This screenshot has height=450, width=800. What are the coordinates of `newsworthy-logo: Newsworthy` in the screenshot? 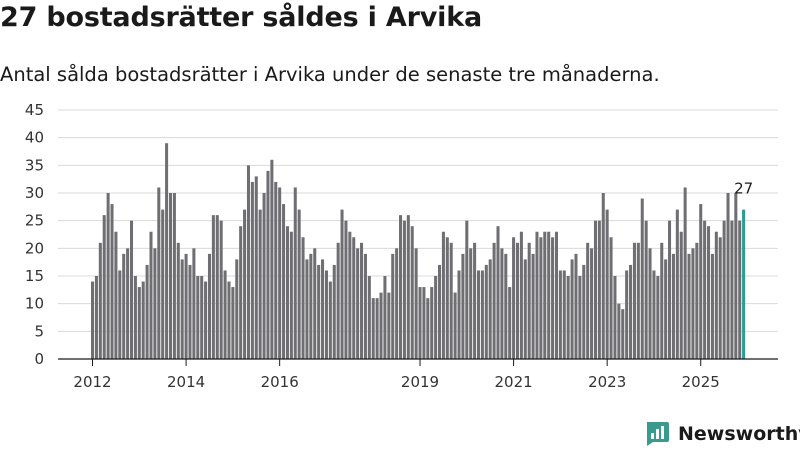 It's located at (722, 434).